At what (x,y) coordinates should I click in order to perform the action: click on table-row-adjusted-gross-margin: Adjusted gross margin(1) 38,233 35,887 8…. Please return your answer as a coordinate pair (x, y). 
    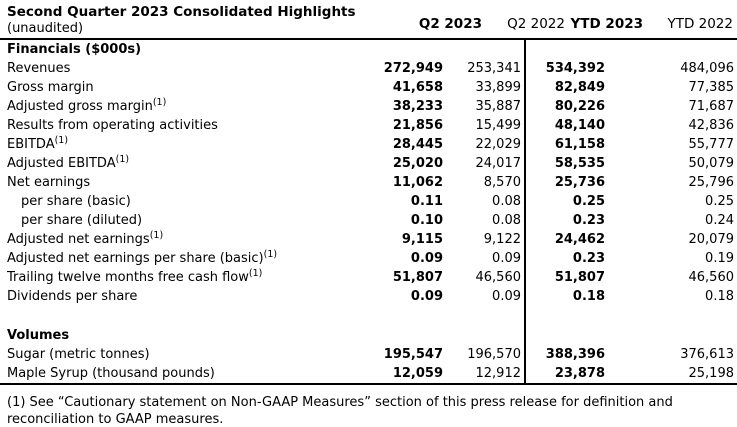
    Looking at the image, I should click on (368, 106).